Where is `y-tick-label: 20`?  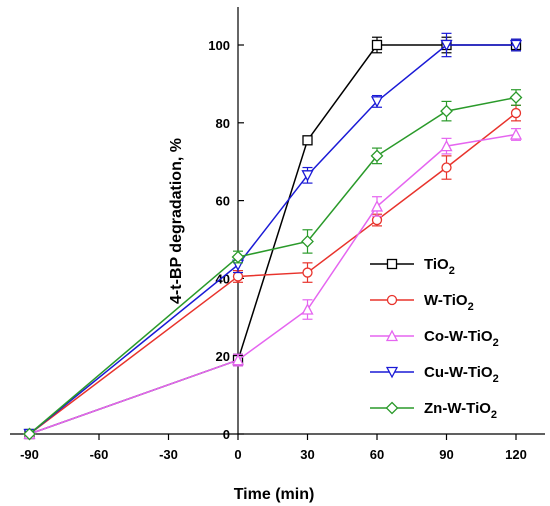 y-tick-label: 20 is located at coordinates (223, 356).